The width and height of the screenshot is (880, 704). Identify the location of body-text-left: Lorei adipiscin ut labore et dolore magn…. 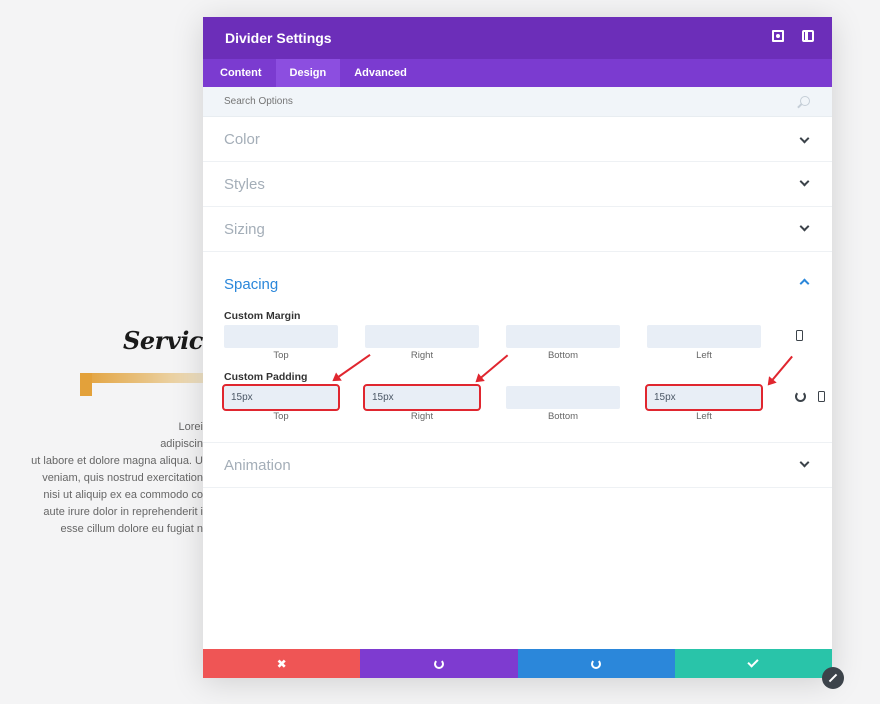
(102, 478).